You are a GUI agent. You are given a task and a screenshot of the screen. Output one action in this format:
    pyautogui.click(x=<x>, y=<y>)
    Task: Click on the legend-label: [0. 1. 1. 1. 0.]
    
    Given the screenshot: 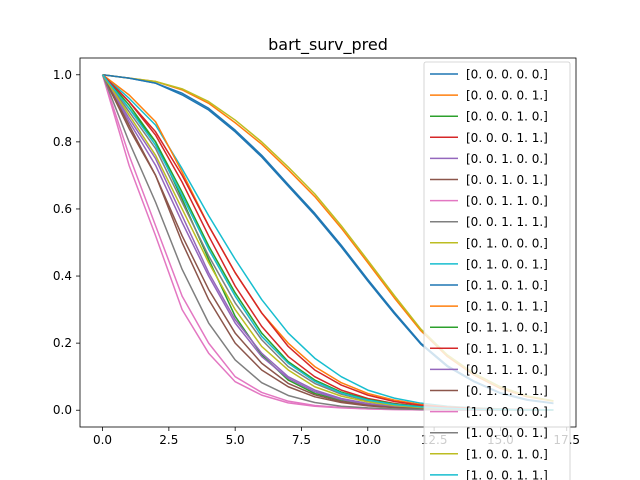 What is the action you would take?
    pyautogui.click(x=507, y=370)
    